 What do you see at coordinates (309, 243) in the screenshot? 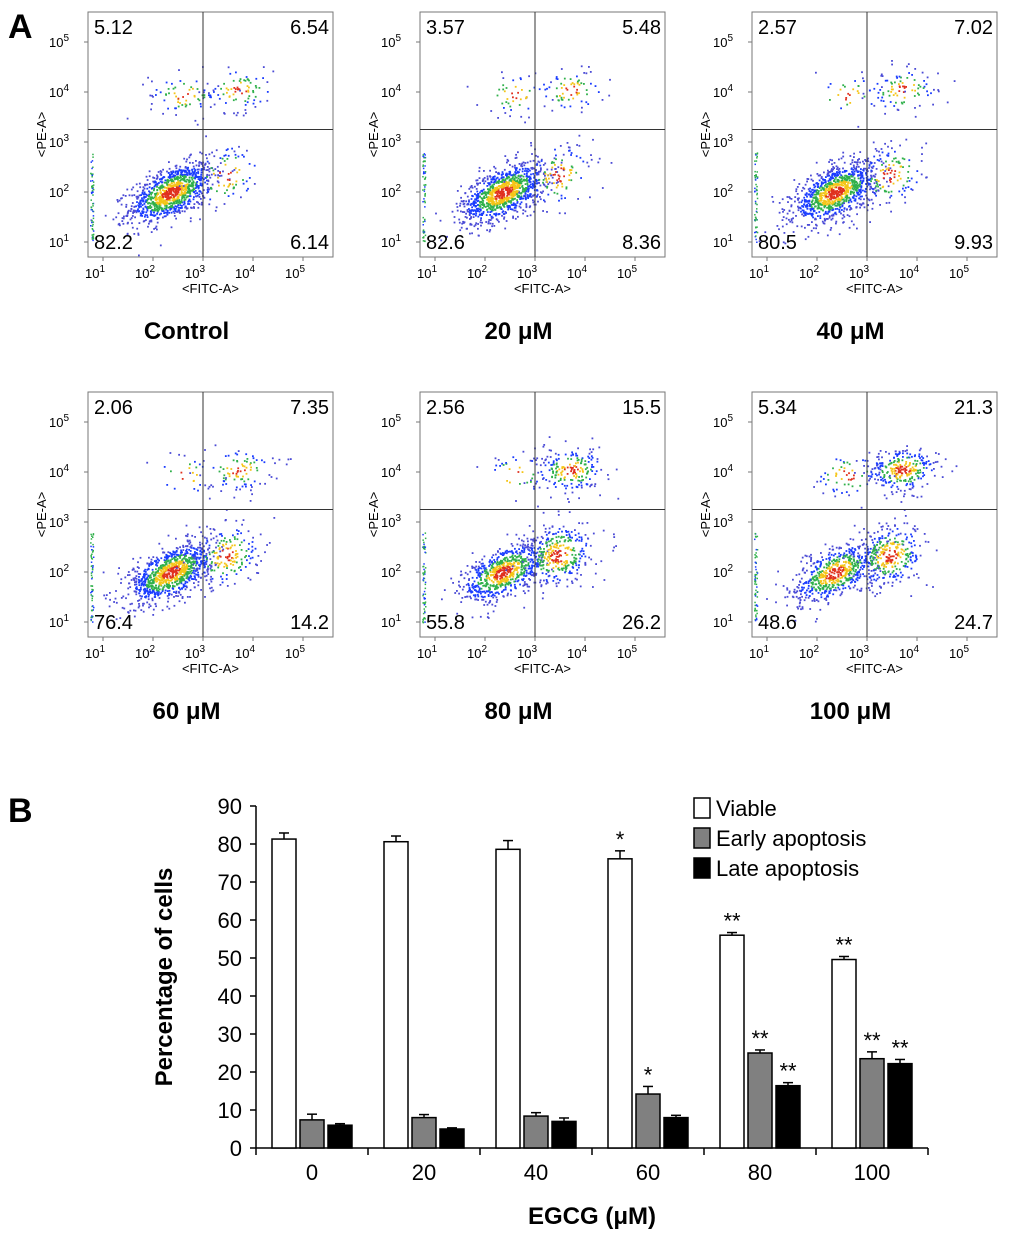
I see `quadrant-lower-right: 6.14` at bounding box center [309, 243].